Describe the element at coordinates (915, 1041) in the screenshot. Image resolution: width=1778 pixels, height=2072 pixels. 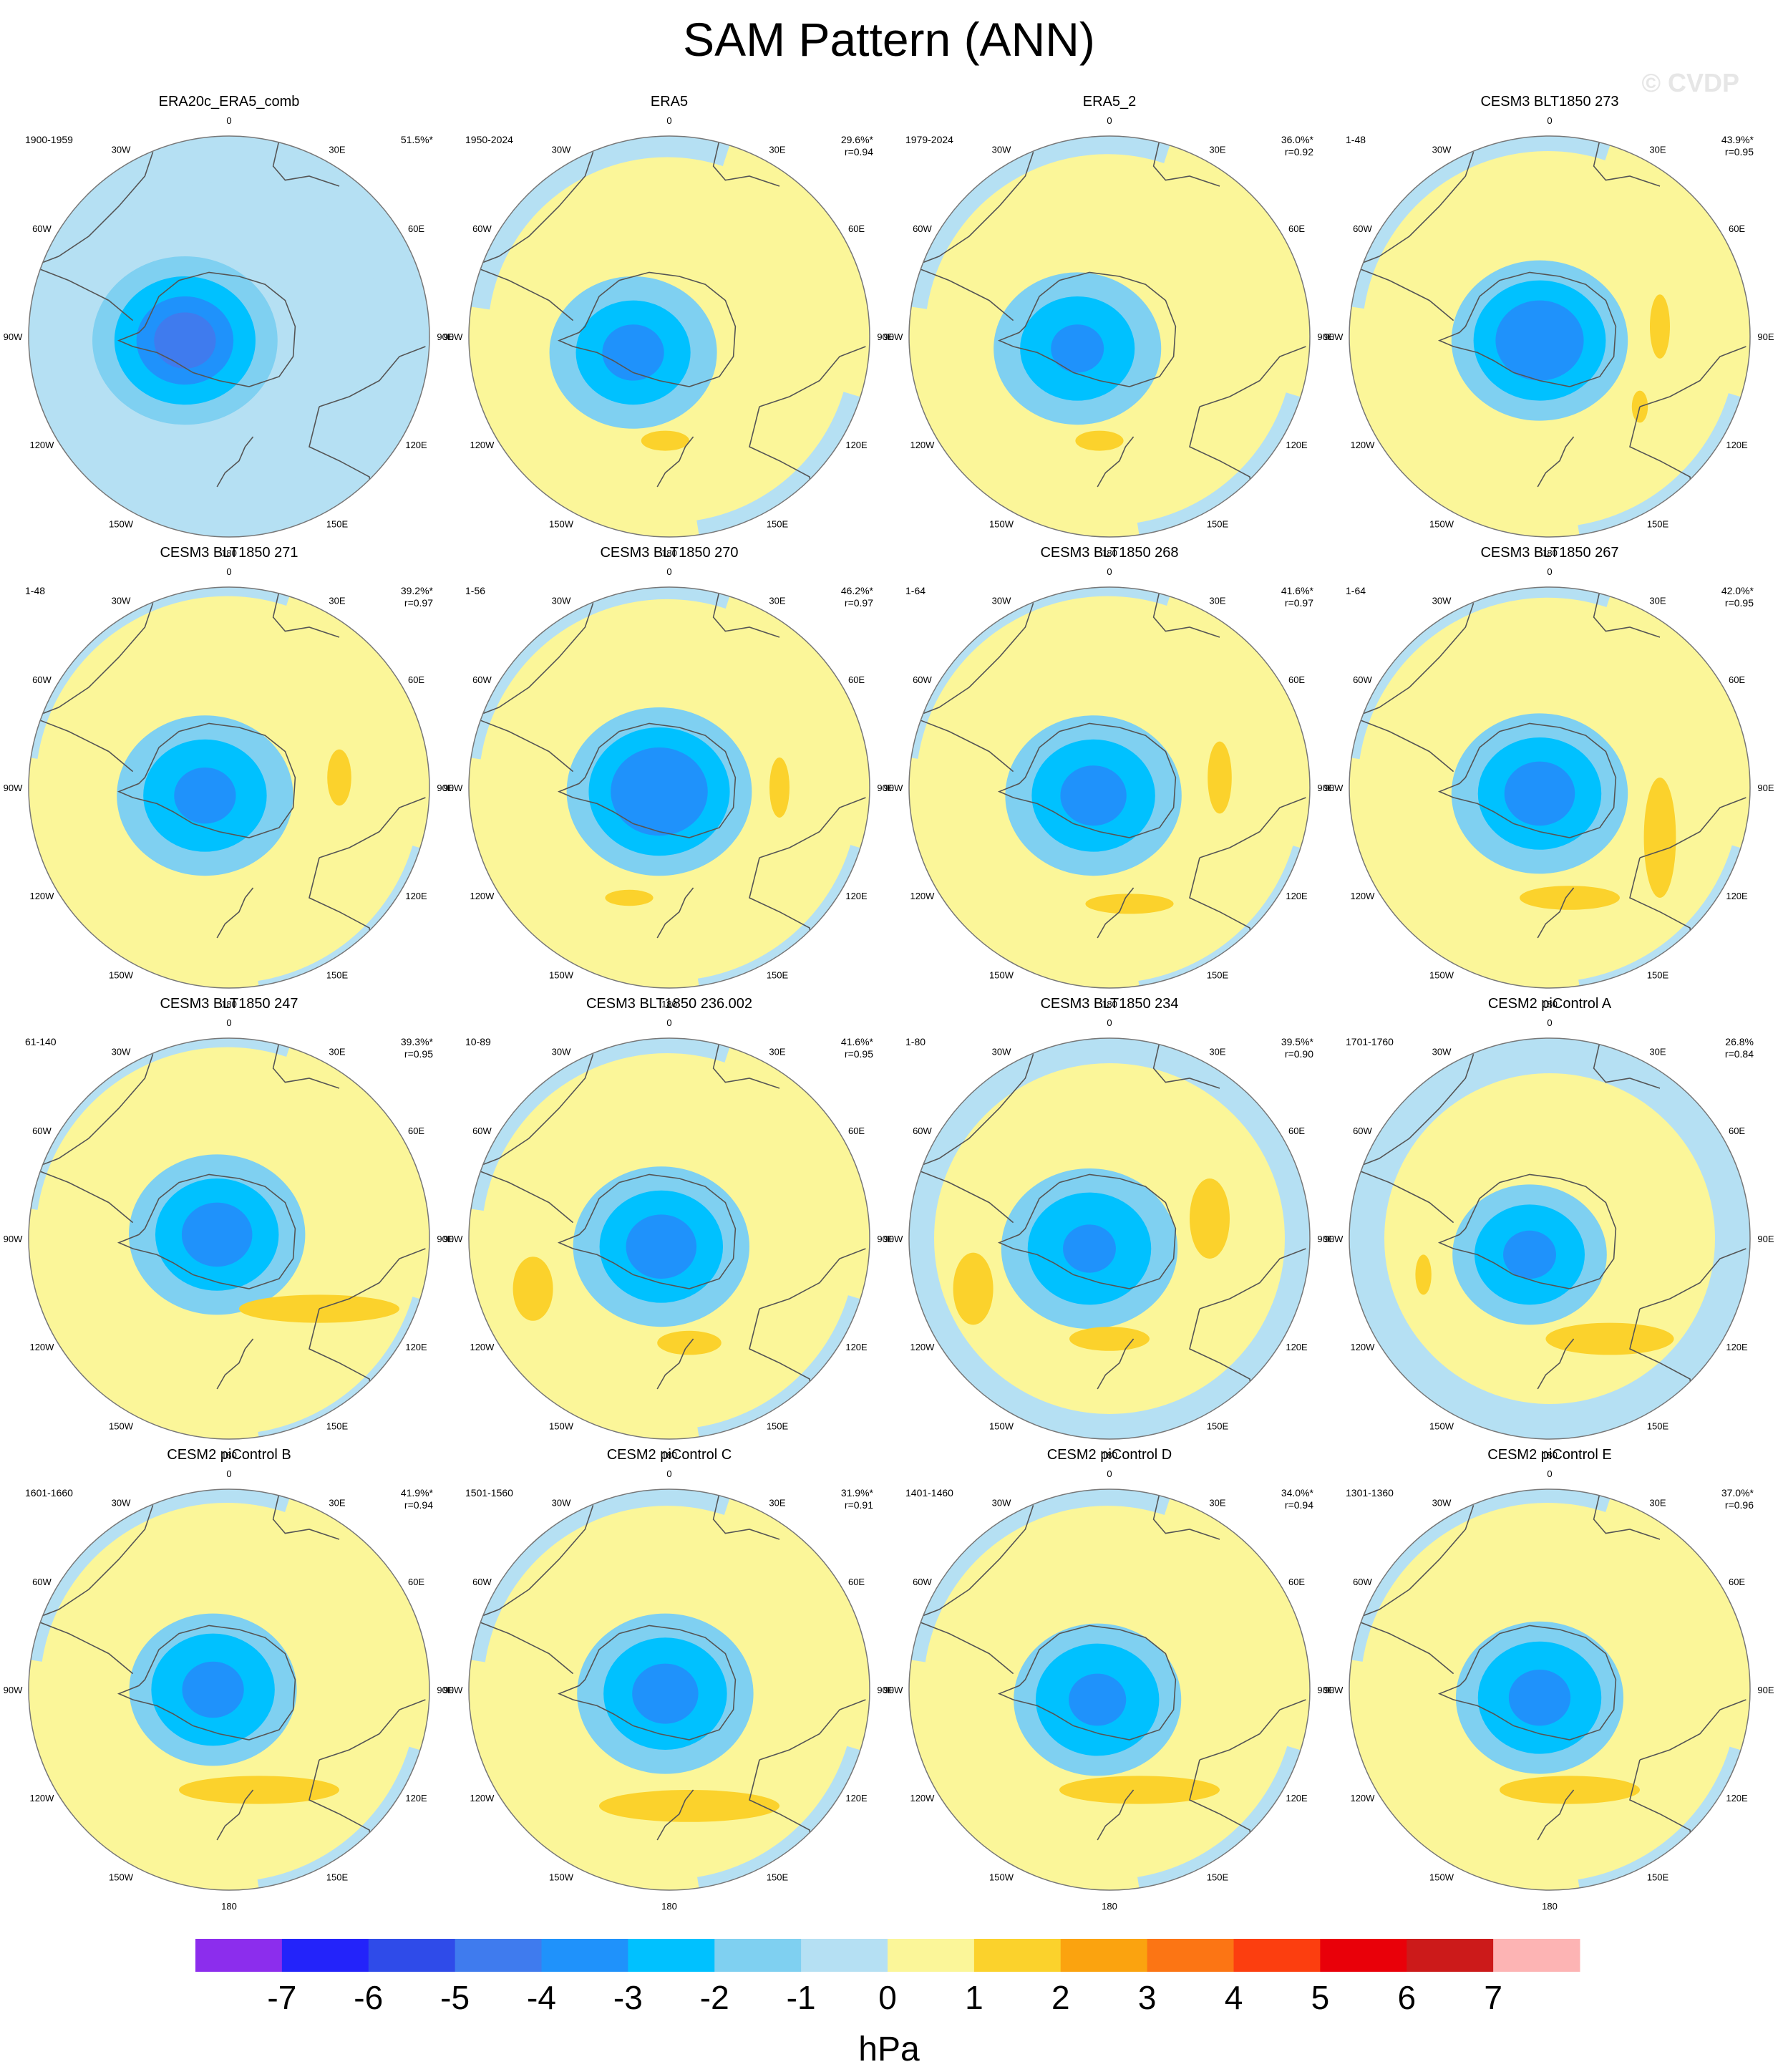
I see `panel-period: 1-80` at that location.